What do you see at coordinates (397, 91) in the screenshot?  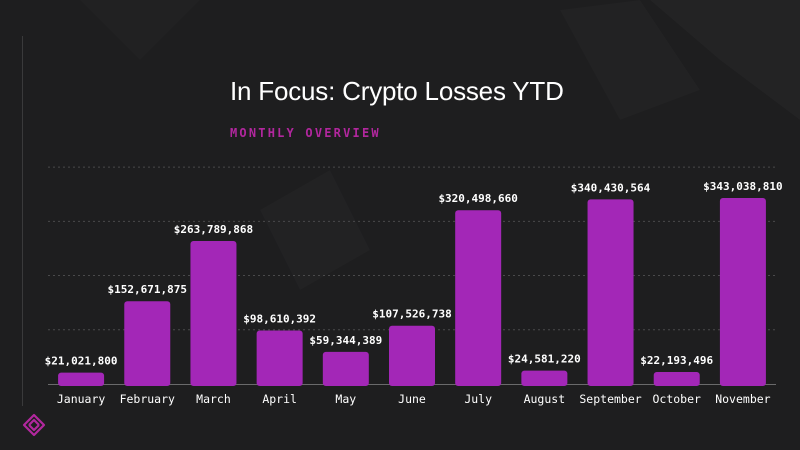 I see `chart-title: In Focus: Crypto Losses YTD` at bounding box center [397, 91].